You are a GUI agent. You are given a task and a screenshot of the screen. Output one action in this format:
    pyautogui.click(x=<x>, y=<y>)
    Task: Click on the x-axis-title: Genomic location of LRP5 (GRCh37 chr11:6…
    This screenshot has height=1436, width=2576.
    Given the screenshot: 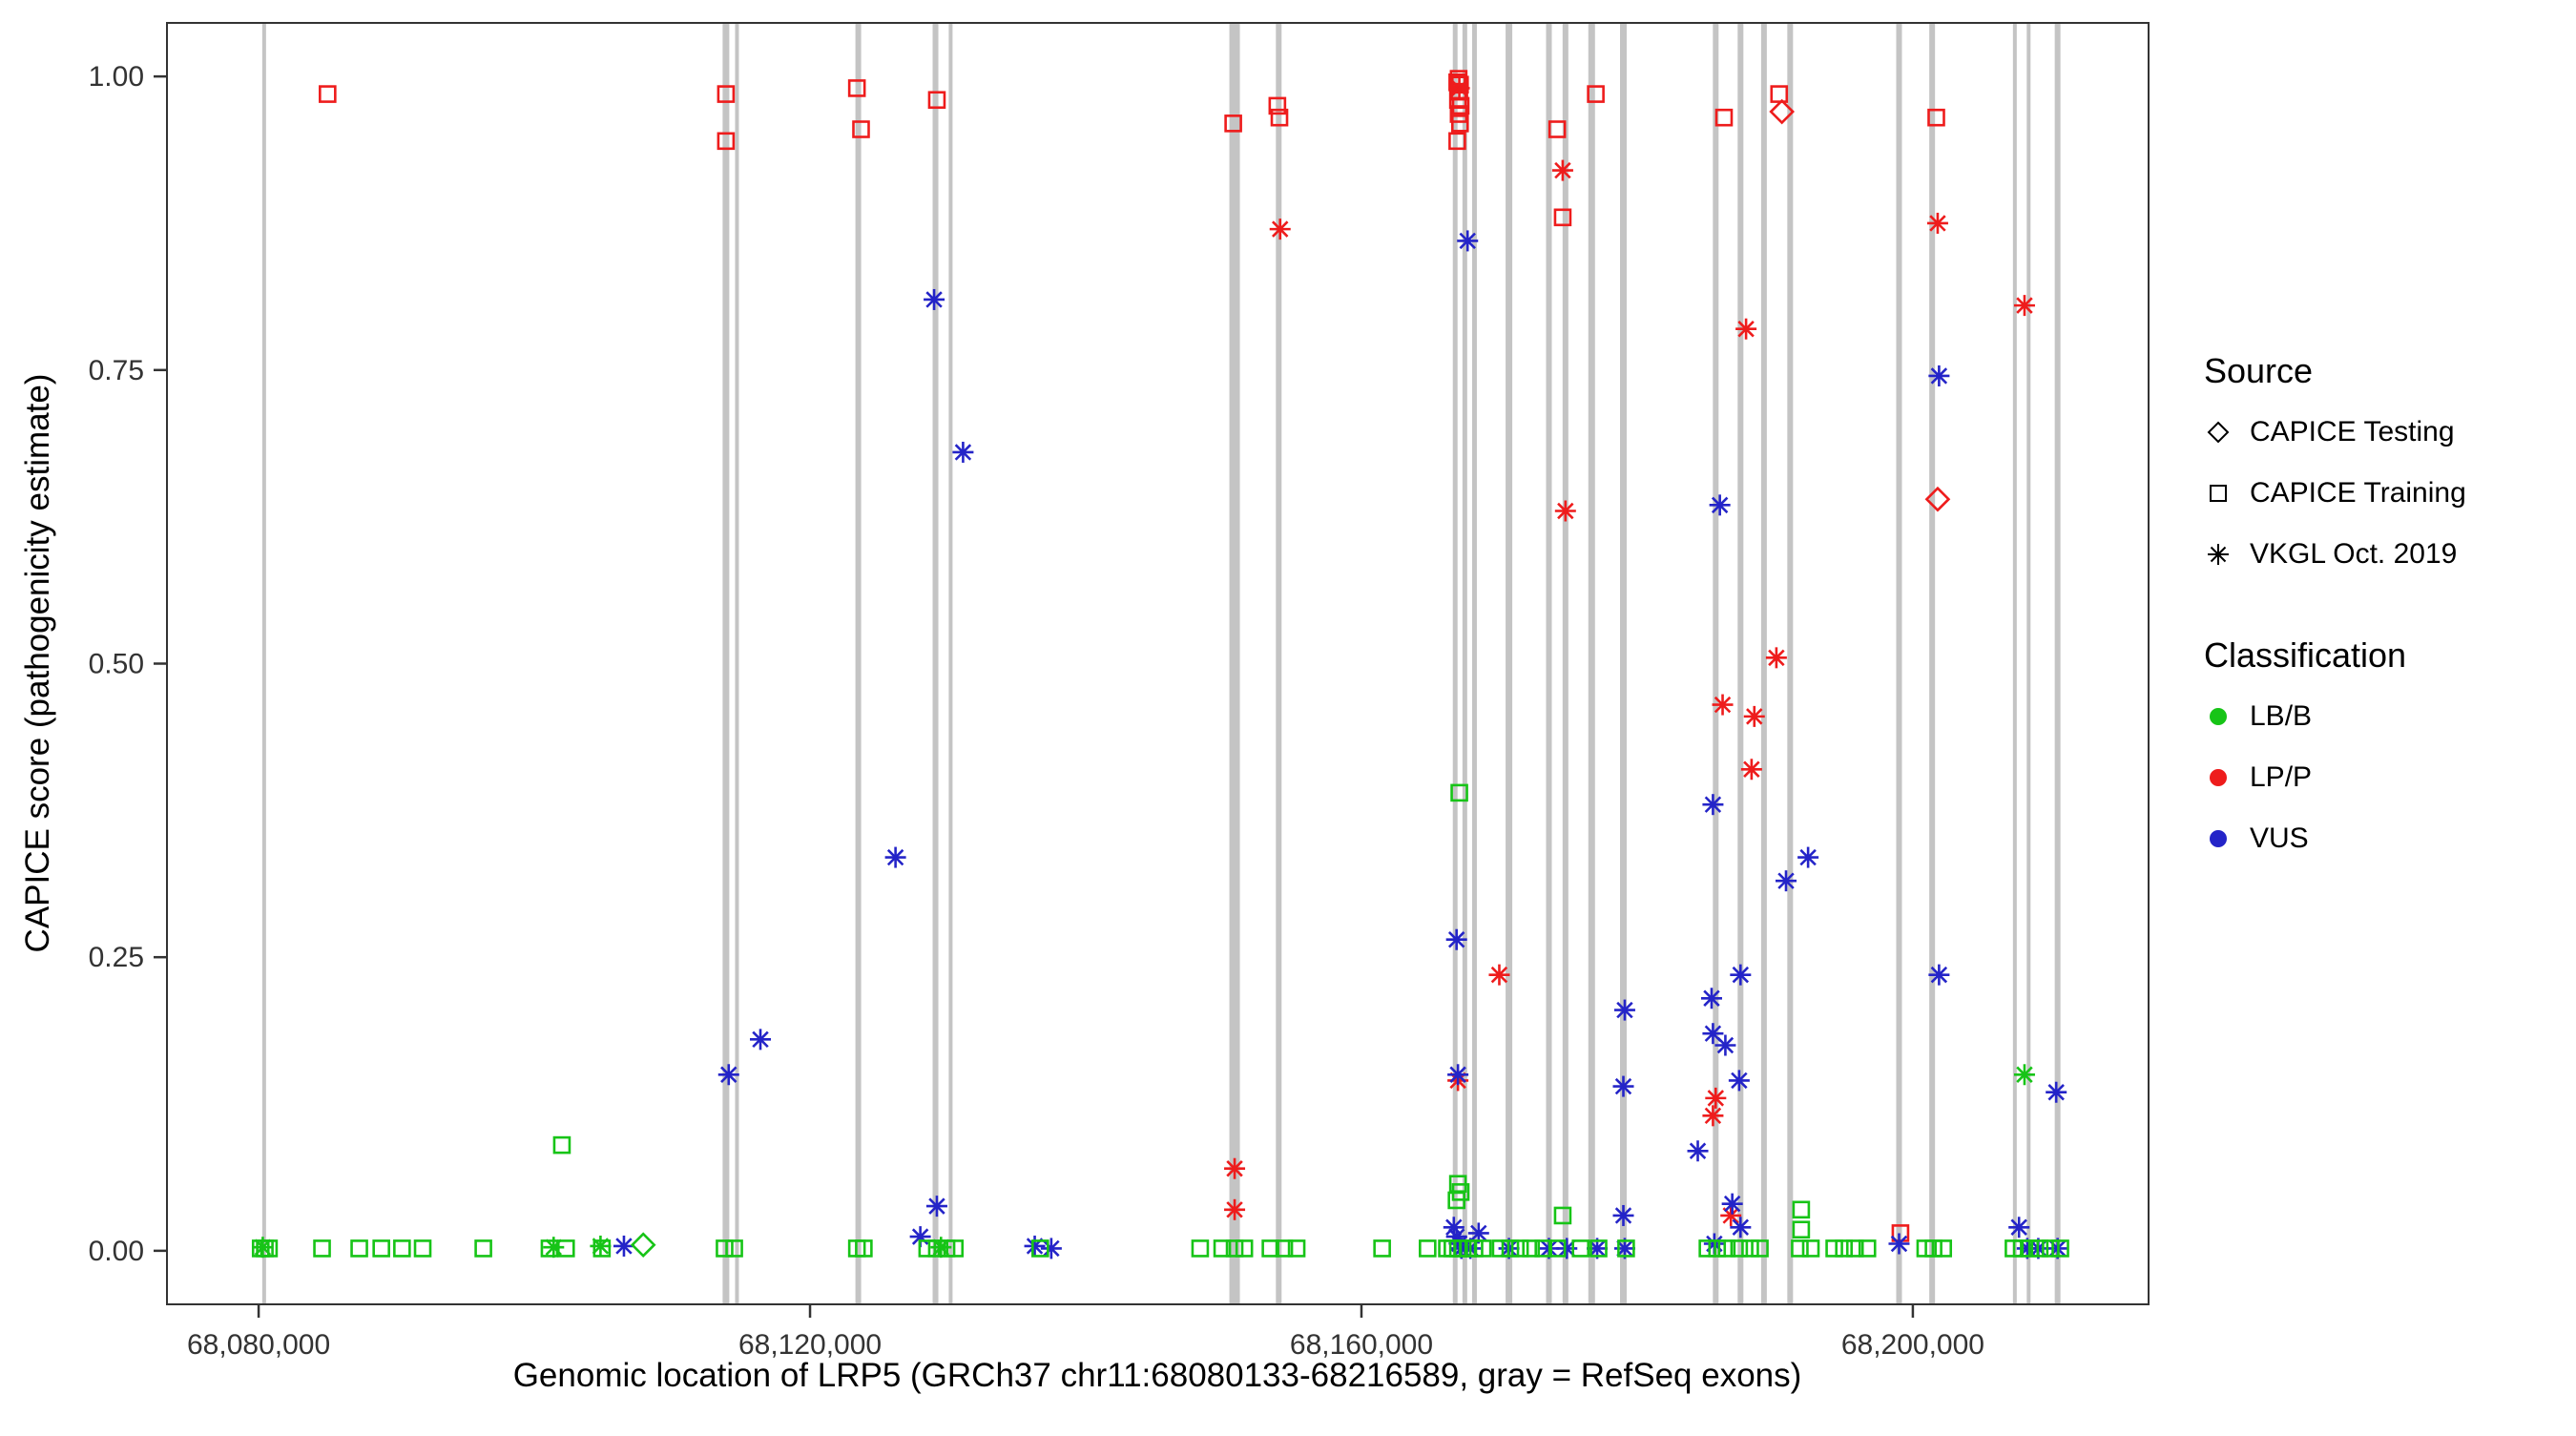 What is the action you would take?
    pyautogui.click(x=1157, y=1375)
    